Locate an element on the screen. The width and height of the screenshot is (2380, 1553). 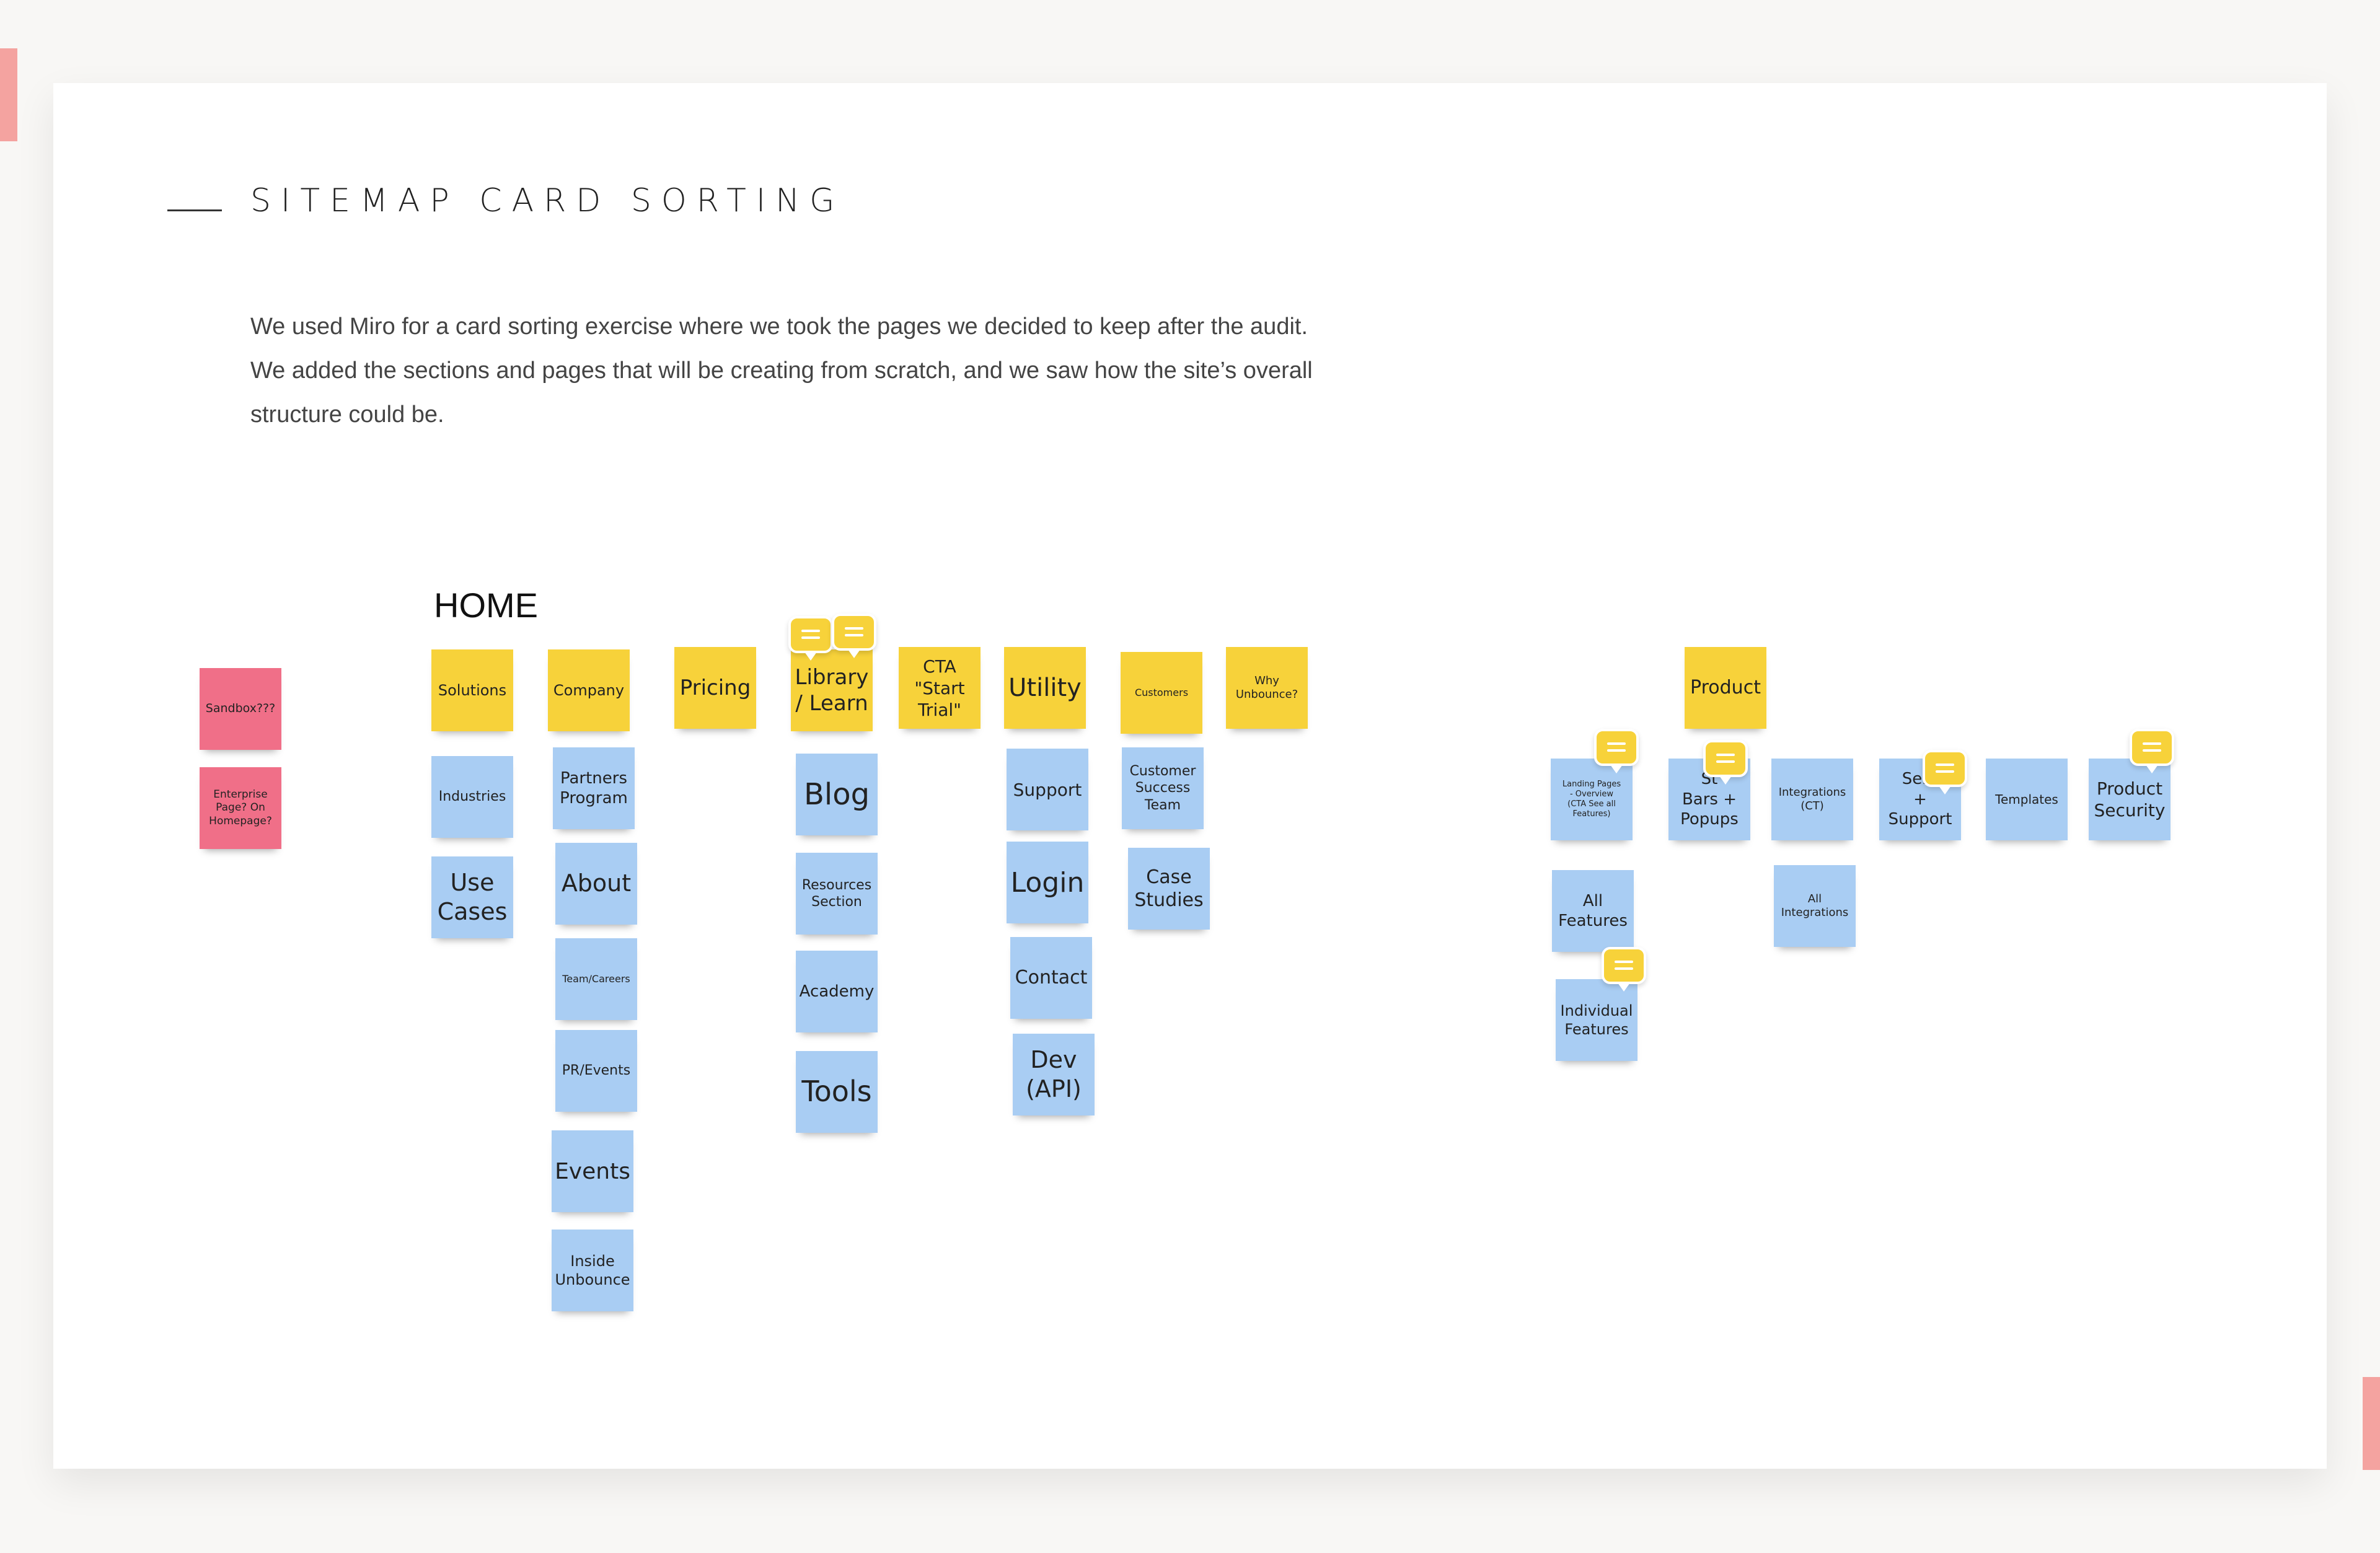
sticky-note-integrations: Integrations (CT) is located at coordinates (1812, 799).